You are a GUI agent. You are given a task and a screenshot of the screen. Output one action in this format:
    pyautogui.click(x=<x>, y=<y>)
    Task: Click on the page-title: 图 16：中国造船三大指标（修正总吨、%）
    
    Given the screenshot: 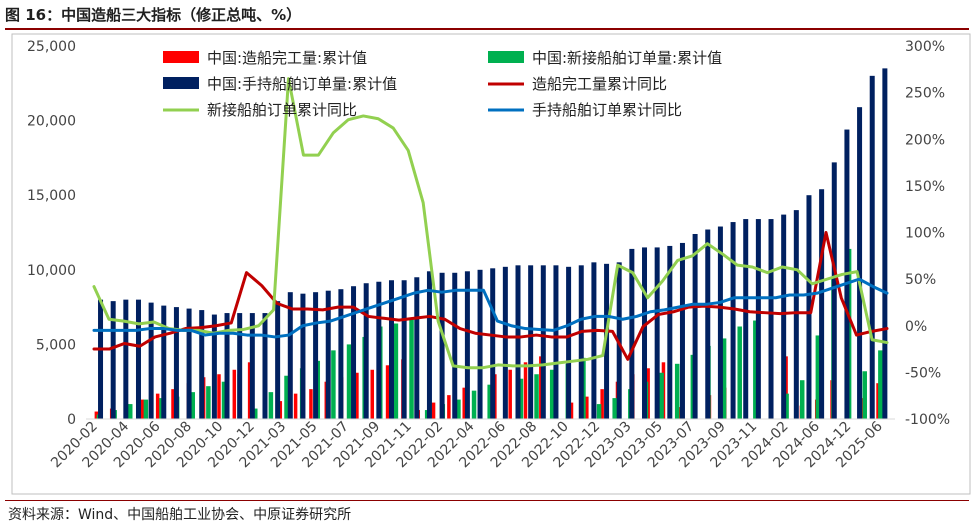 What is the action you would take?
    pyautogui.click(x=153, y=15)
    